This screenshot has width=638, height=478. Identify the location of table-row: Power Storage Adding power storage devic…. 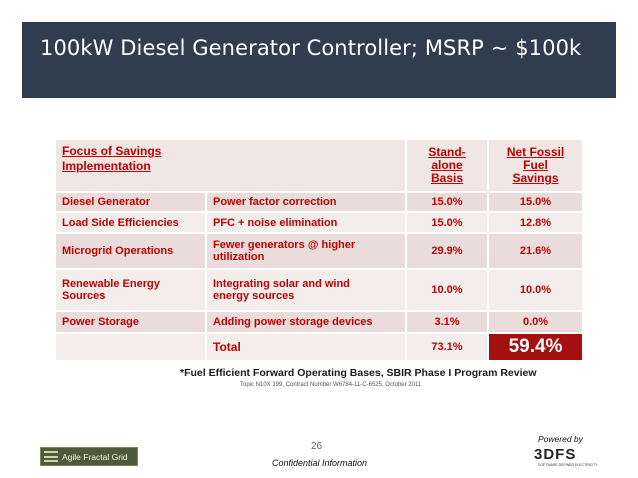
(319, 322).